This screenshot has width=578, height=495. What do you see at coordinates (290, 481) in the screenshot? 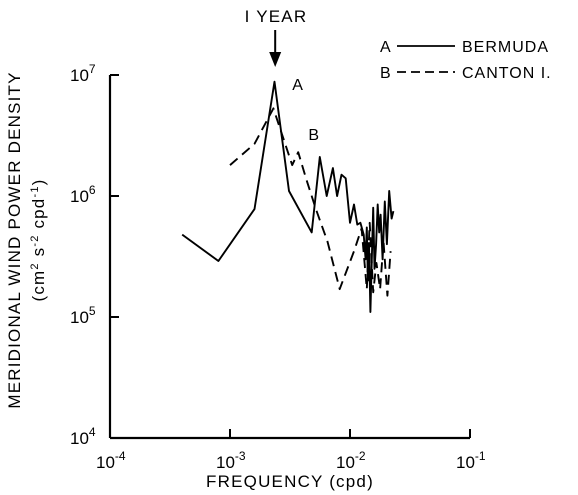
I see `x-axis-title: FREQUENCY (cpd)` at bounding box center [290, 481].